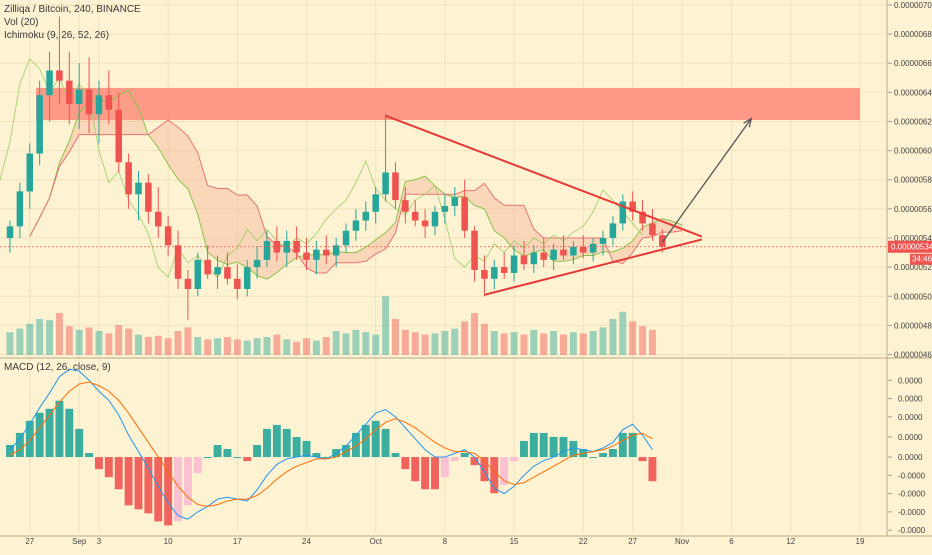 The height and width of the screenshot is (555, 932). Describe the element at coordinates (57, 367) in the screenshot. I see `macd-legend: MACD (12, 26, close, 9)` at that location.